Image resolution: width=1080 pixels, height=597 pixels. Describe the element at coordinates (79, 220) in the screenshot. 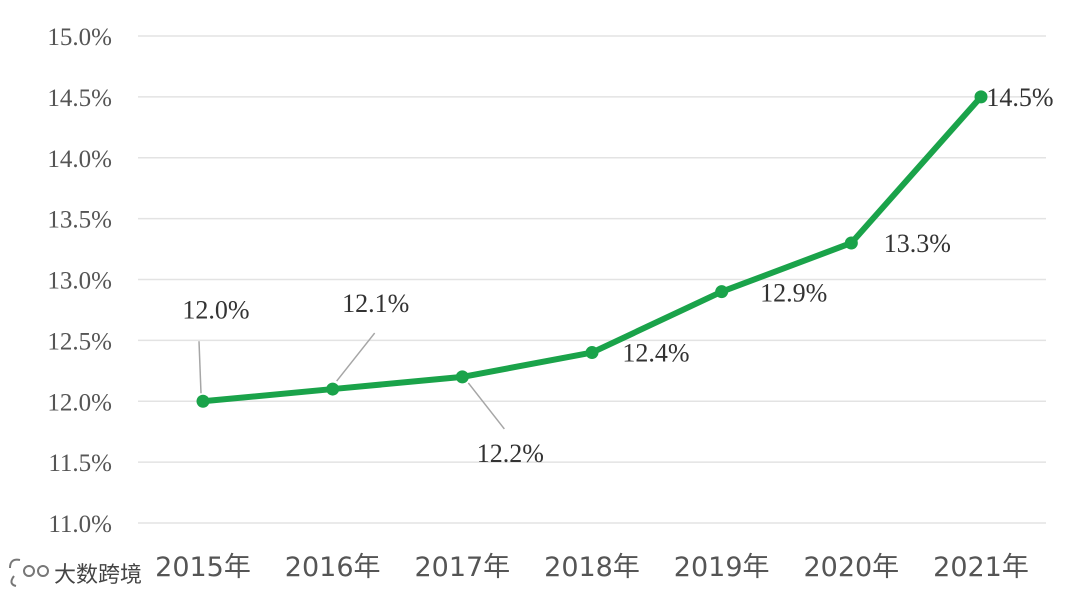

I see `y-tick-label: 13.5%` at that location.